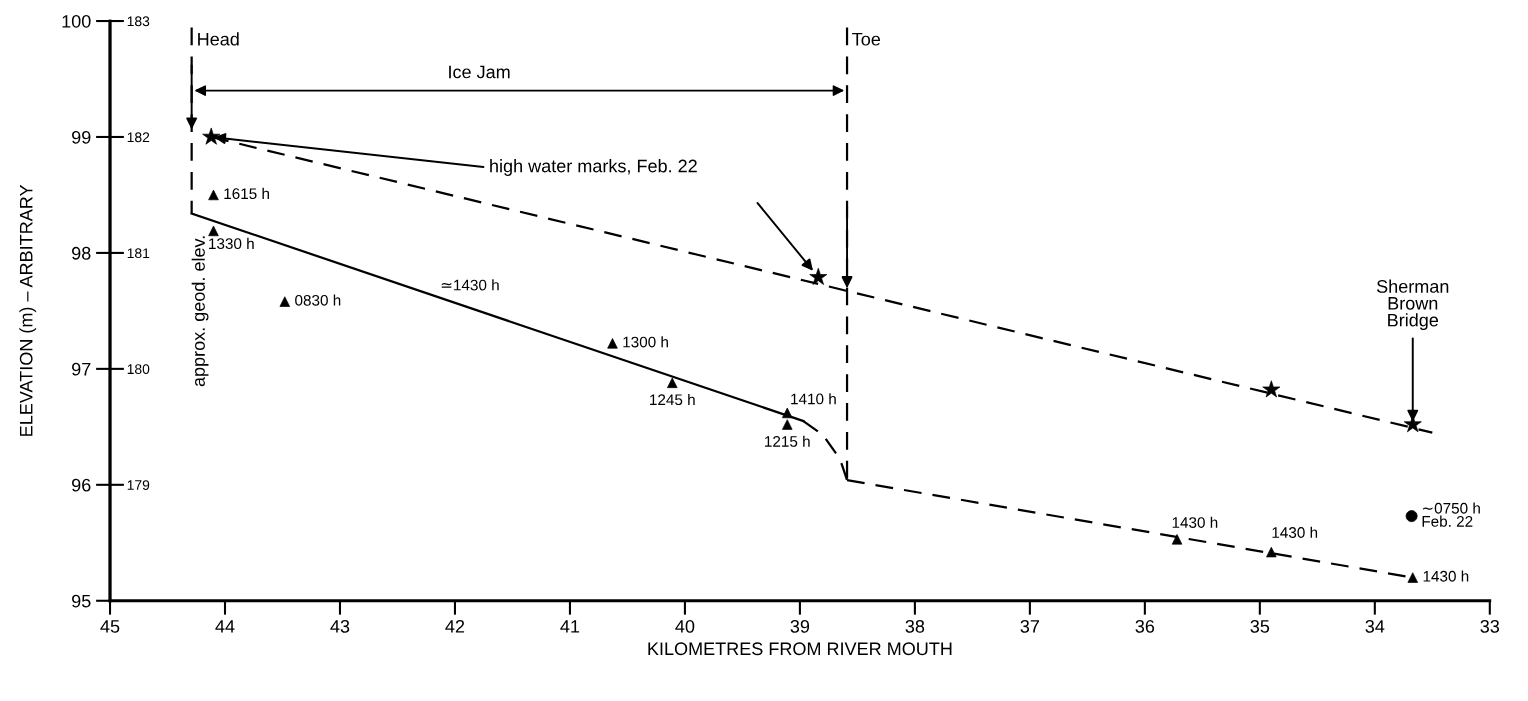 This screenshot has height=701, width=1528. What do you see at coordinates (813, 399) in the screenshot?
I see `annotation: 1410 h` at bounding box center [813, 399].